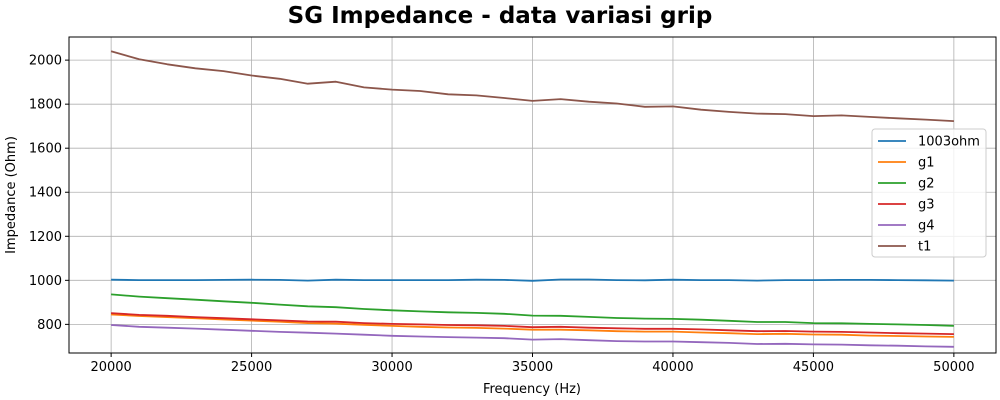  I want to click on y-axis-ticks: 800 1000 1200 1400 1600 1800 2000, so click(49, 193).